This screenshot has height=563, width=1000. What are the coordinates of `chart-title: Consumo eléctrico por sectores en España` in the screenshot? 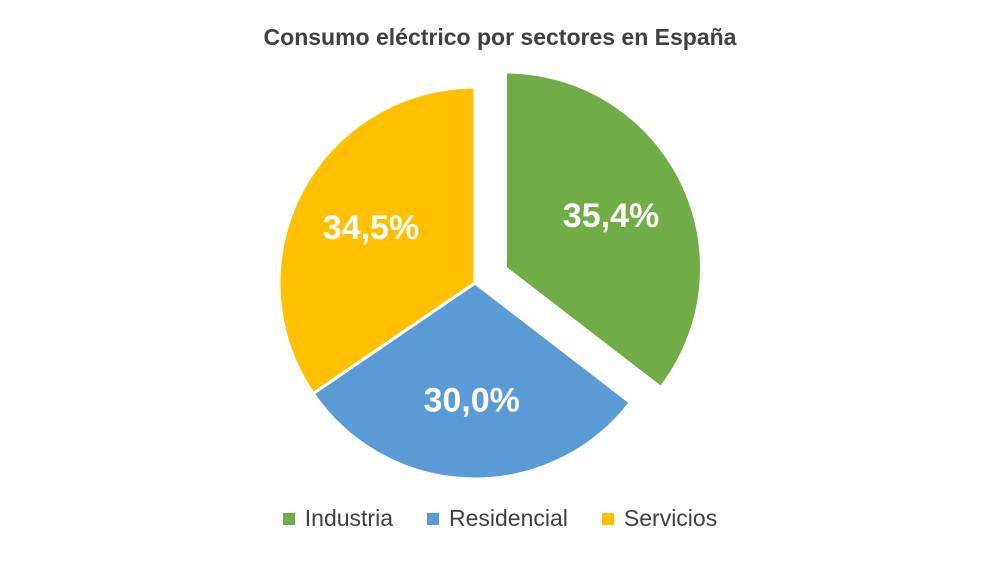 It's located at (500, 37).